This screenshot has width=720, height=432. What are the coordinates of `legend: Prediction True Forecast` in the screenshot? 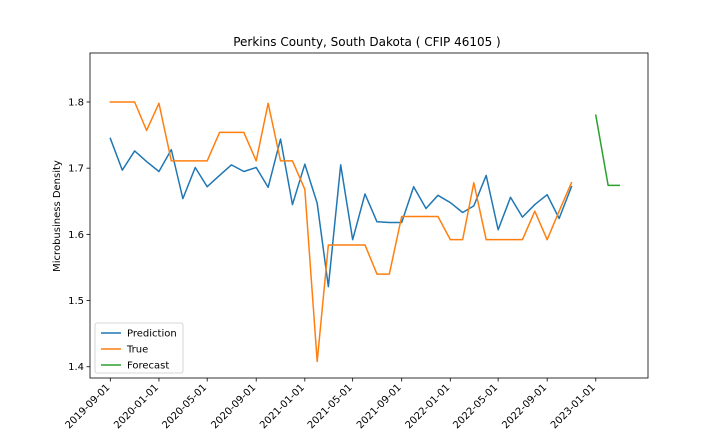 It's located at (139, 348).